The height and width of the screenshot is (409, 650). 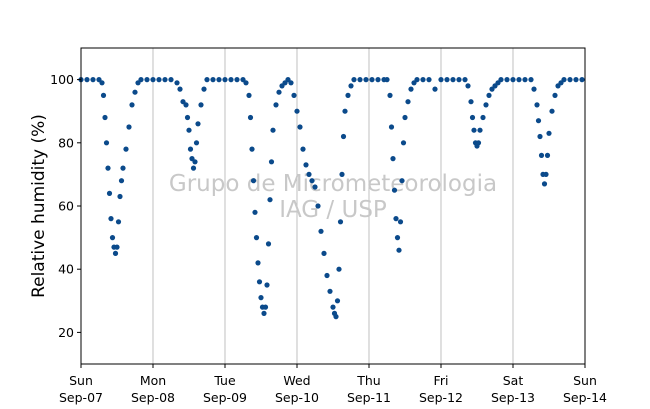 I want to click on x-tick-date: Sep-13, so click(x=513, y=397).